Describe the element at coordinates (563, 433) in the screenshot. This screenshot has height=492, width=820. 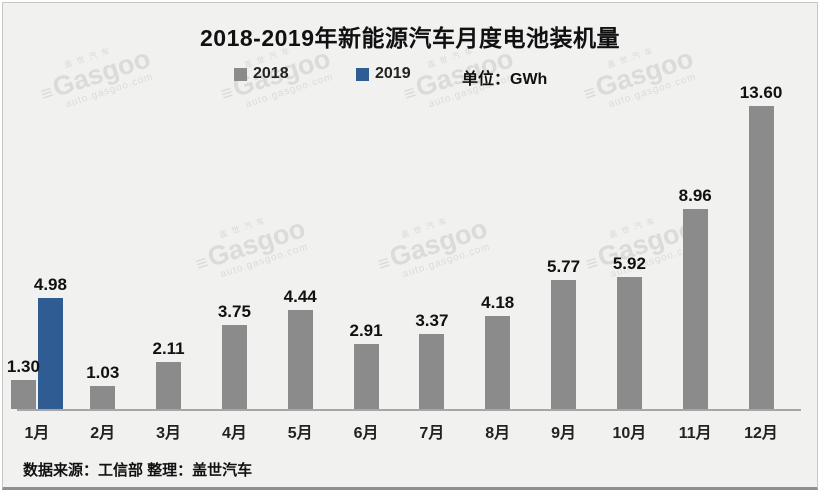
I see `month-label: 9月` at that location.